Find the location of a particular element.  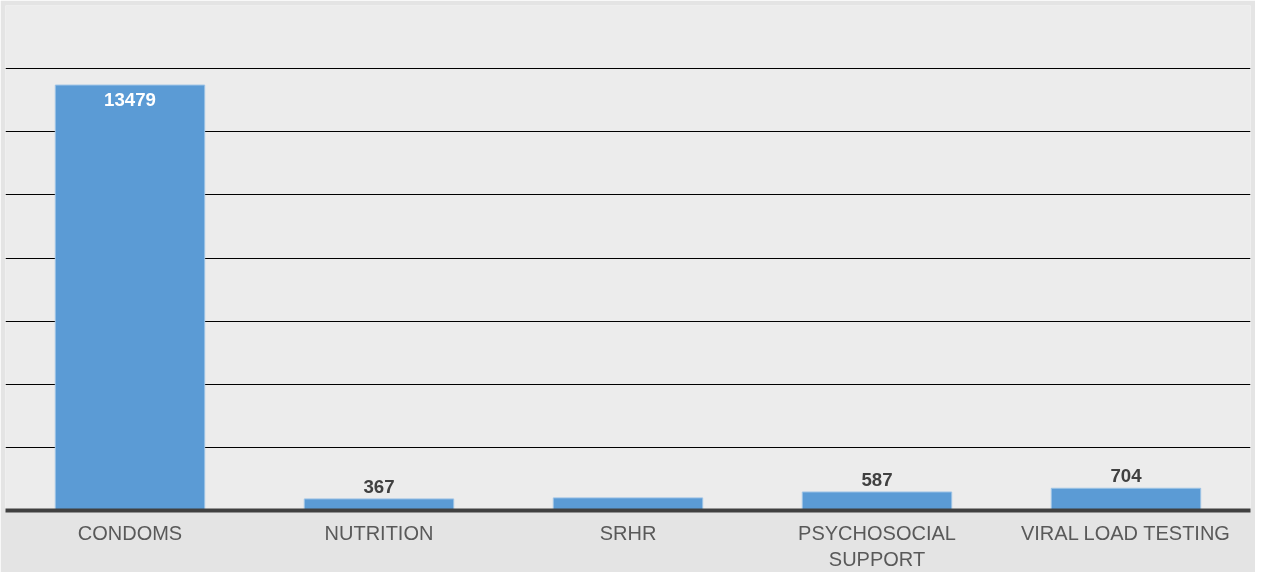

x-tick-label: CONDOMS is located at coordinates (130, 532).